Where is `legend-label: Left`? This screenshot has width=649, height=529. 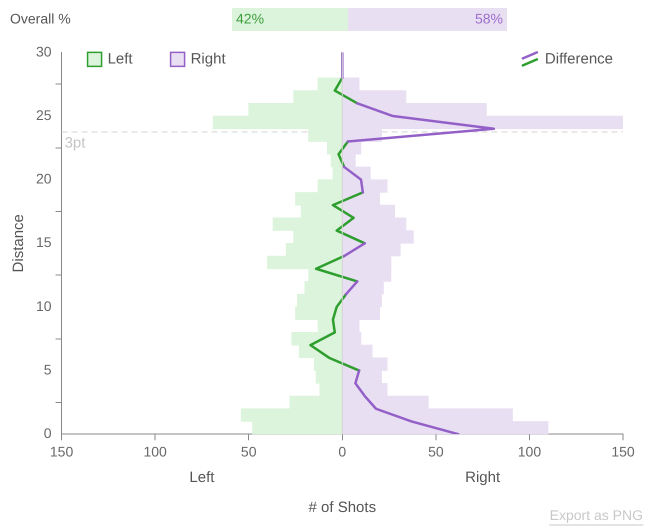
legend-label: Left is located at coordinates (121, 59).